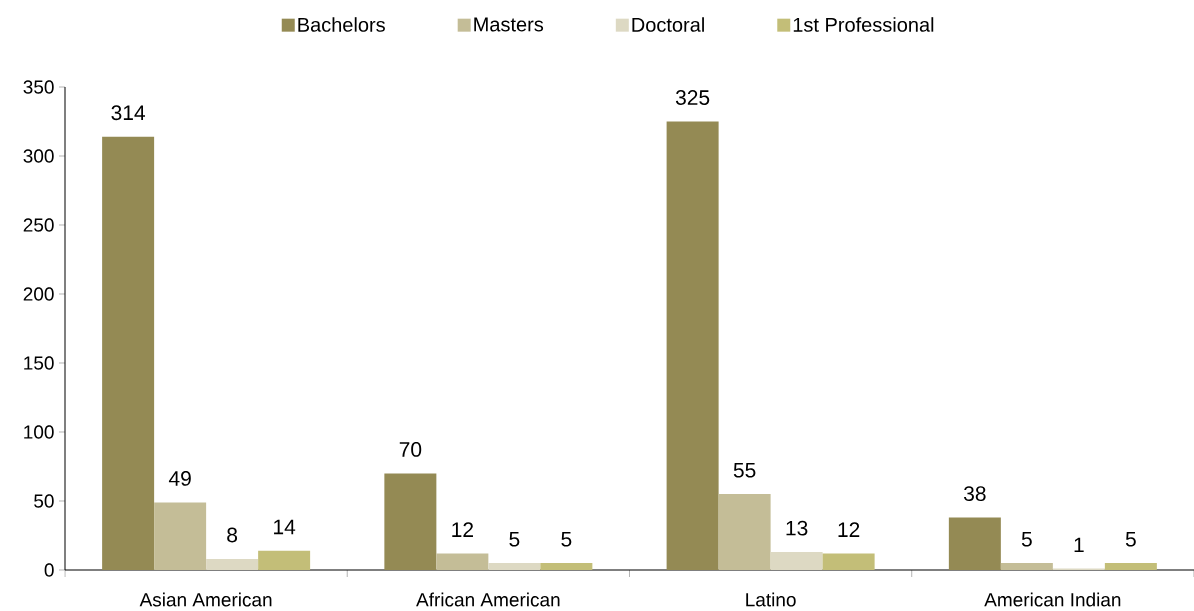  What do you see at coordinates (38, 294) in the screenshot?
I see `y-tick-label: 200` at bounding box center [38, 294].